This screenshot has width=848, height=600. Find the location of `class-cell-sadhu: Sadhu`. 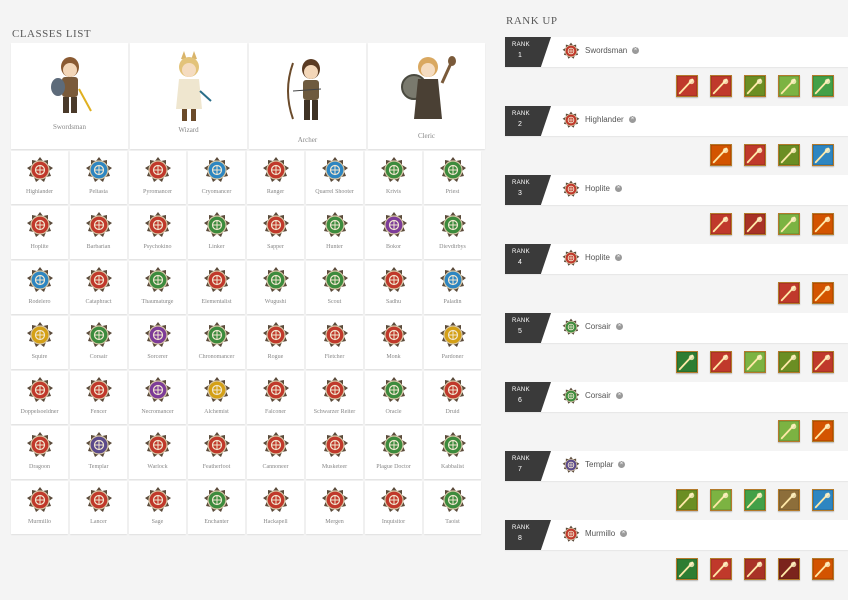

class-cell-sadhu: Sadhu is located at coordinates (393, 287).